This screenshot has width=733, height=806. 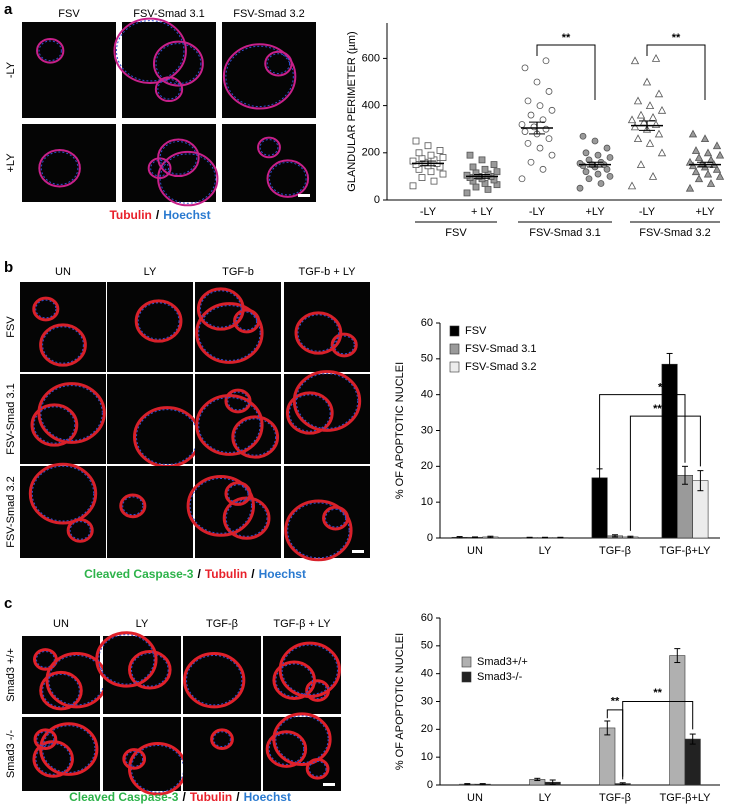 I want to click on column-label: TGF-b + LY, so click(x=328, y=272).